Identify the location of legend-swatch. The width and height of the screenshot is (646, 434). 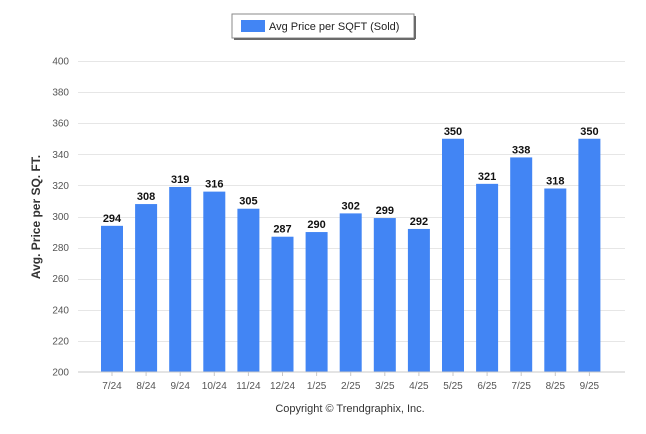
(253, 26).